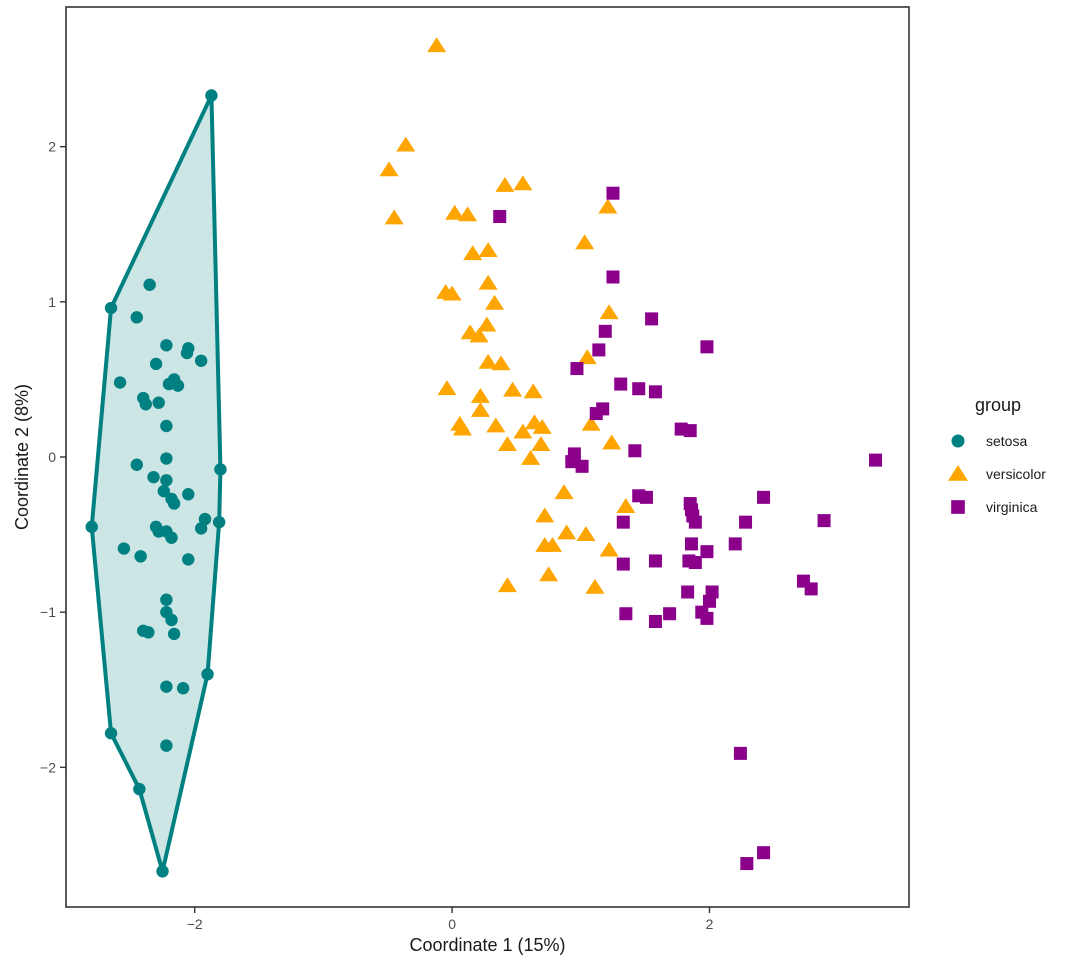 Image resolution: width=1080 pixels, height=963 pixels. I want to click on x-axis-ticks: −2 0 2, so click(450, 919).